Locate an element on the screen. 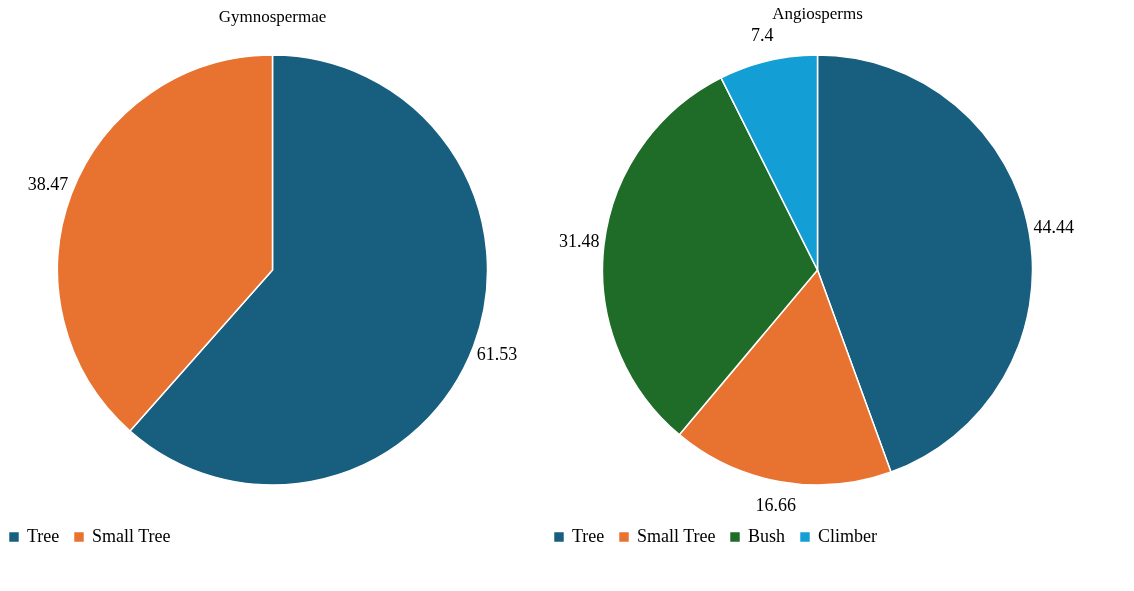 This screenshot has width=1134, height=591. data-label: 7.4 is located at coordinates (762, 35).